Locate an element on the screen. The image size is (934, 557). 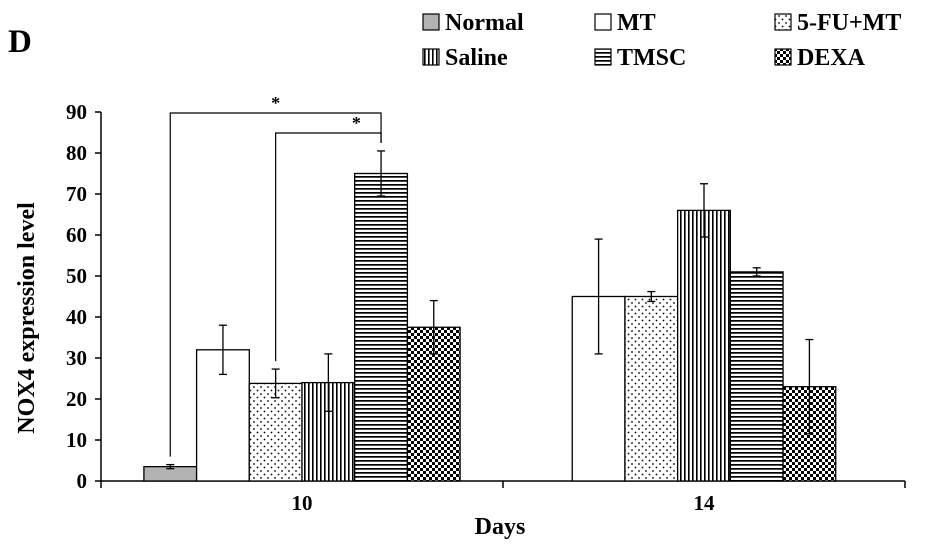
legend-label: MT is located at coordinates (636, 23).